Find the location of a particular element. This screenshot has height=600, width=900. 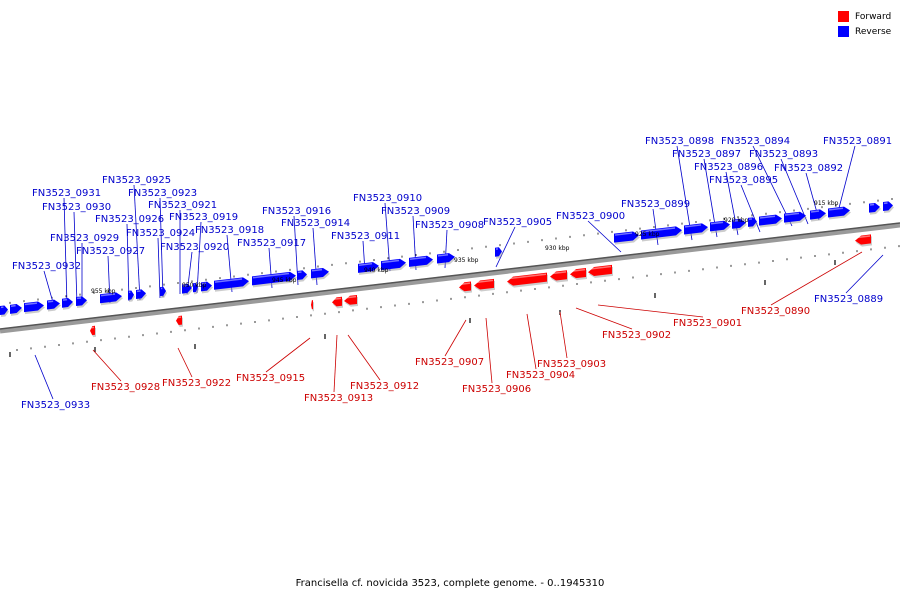

reverse-gene-label: FN3523_0923 is located at coordinates (162, 193).